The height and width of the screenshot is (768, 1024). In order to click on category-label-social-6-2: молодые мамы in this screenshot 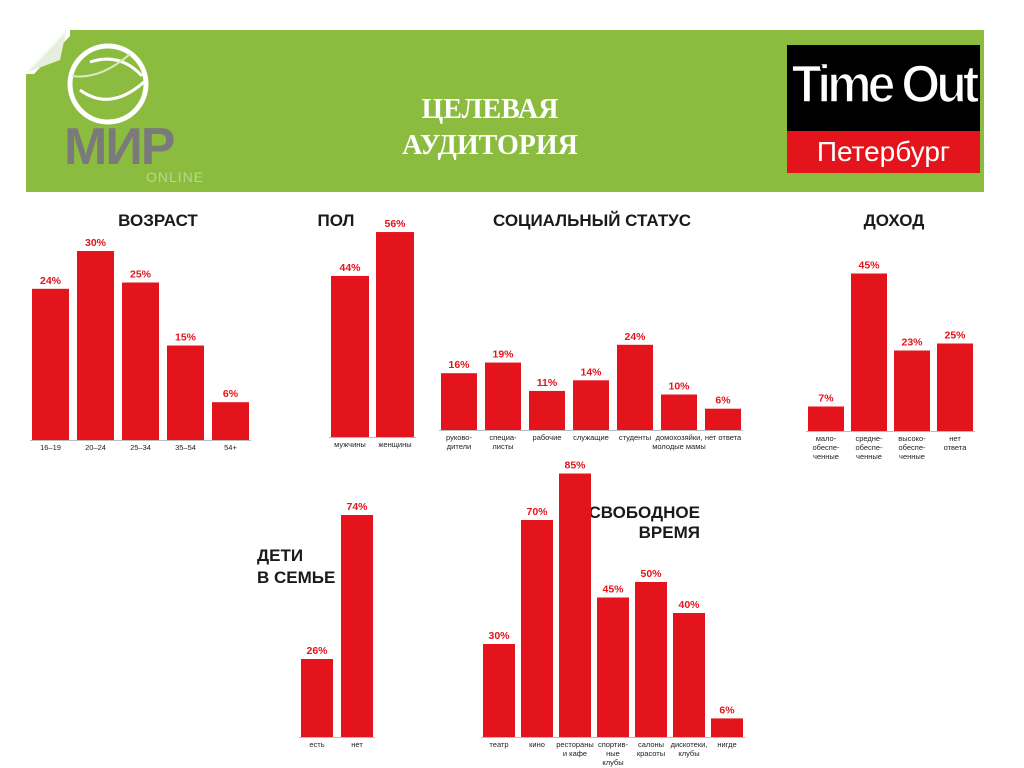, I will do `click(679, 446)`.